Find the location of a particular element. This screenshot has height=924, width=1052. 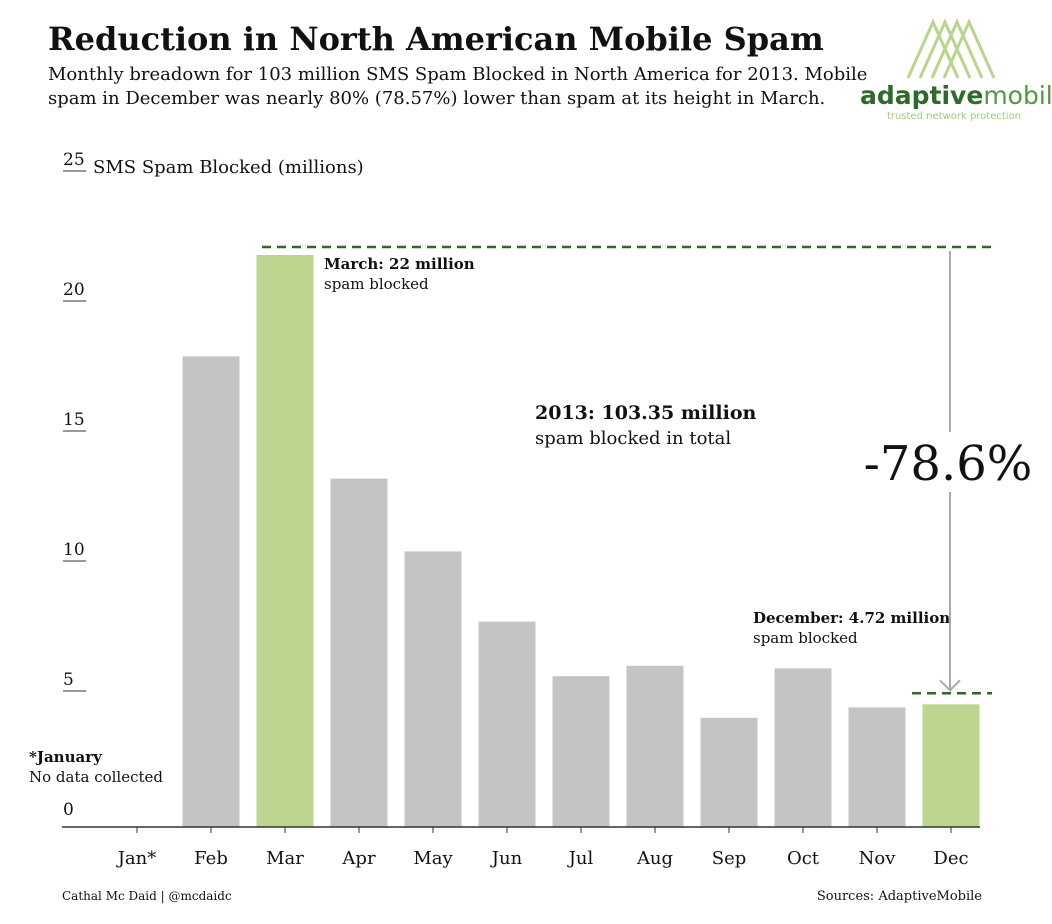

logo-part: mobile is located at coordinates (1017, 95).